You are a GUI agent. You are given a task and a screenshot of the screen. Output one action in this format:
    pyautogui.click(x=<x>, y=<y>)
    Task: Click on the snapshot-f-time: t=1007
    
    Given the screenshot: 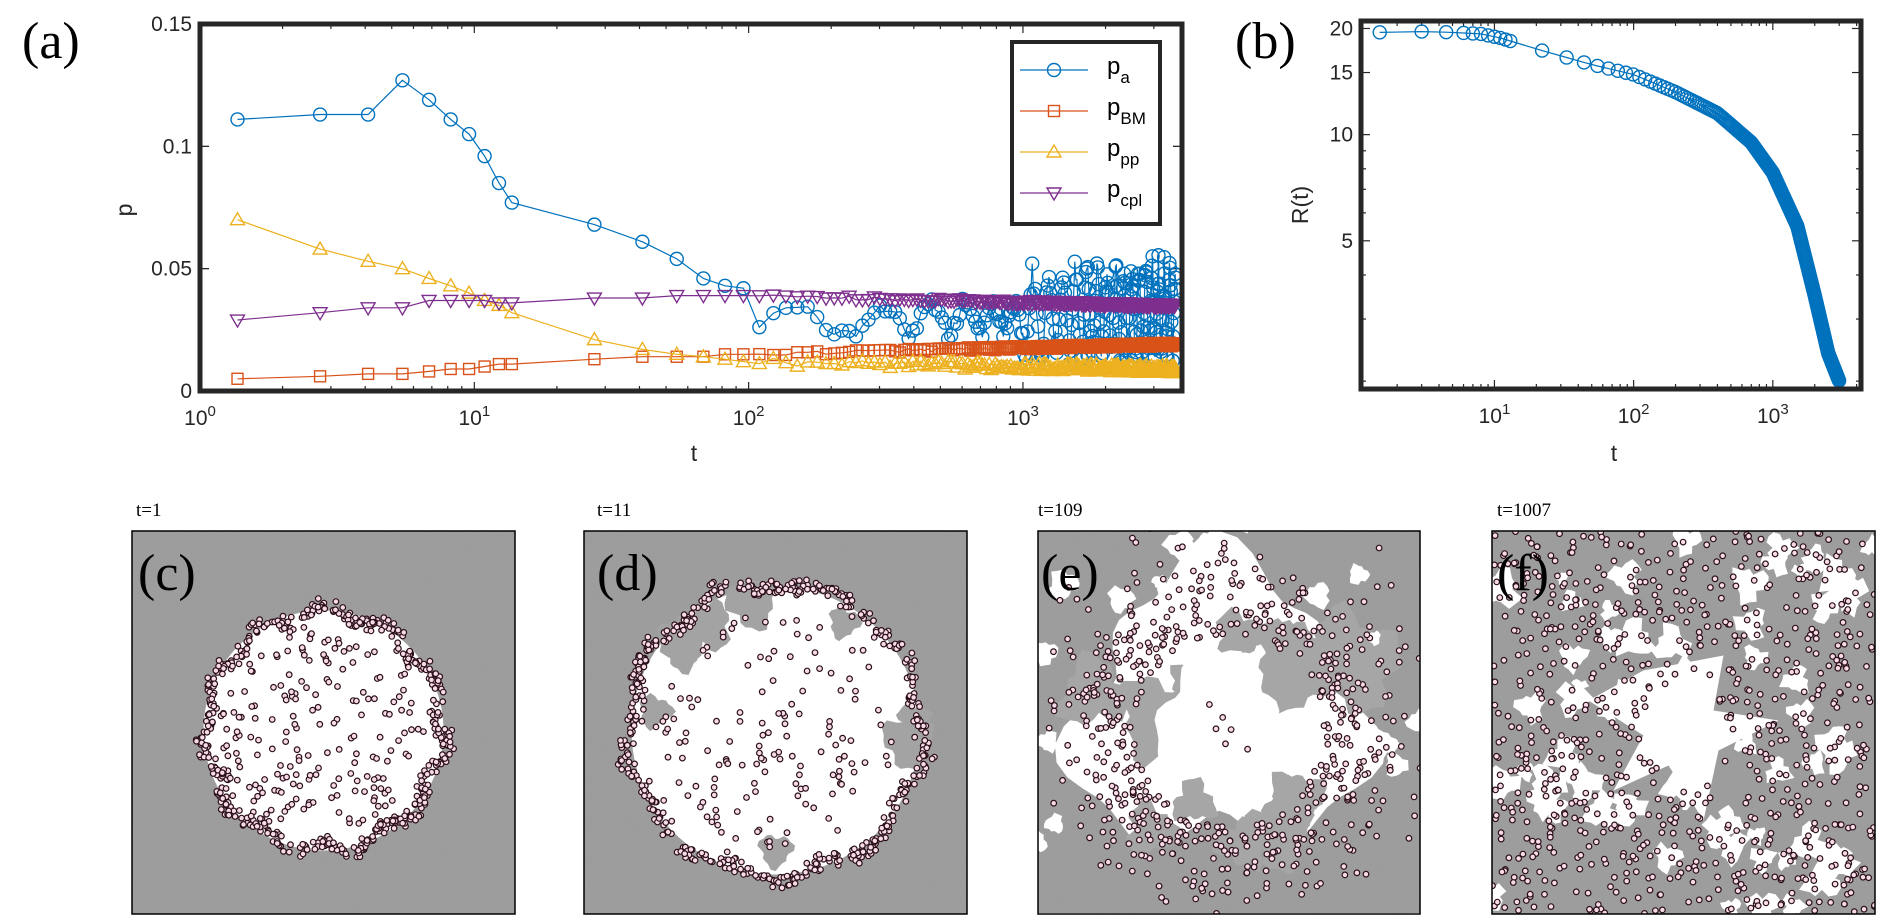 What is the action you would take?
    pyautogui.click(x=1524, y=510)
    